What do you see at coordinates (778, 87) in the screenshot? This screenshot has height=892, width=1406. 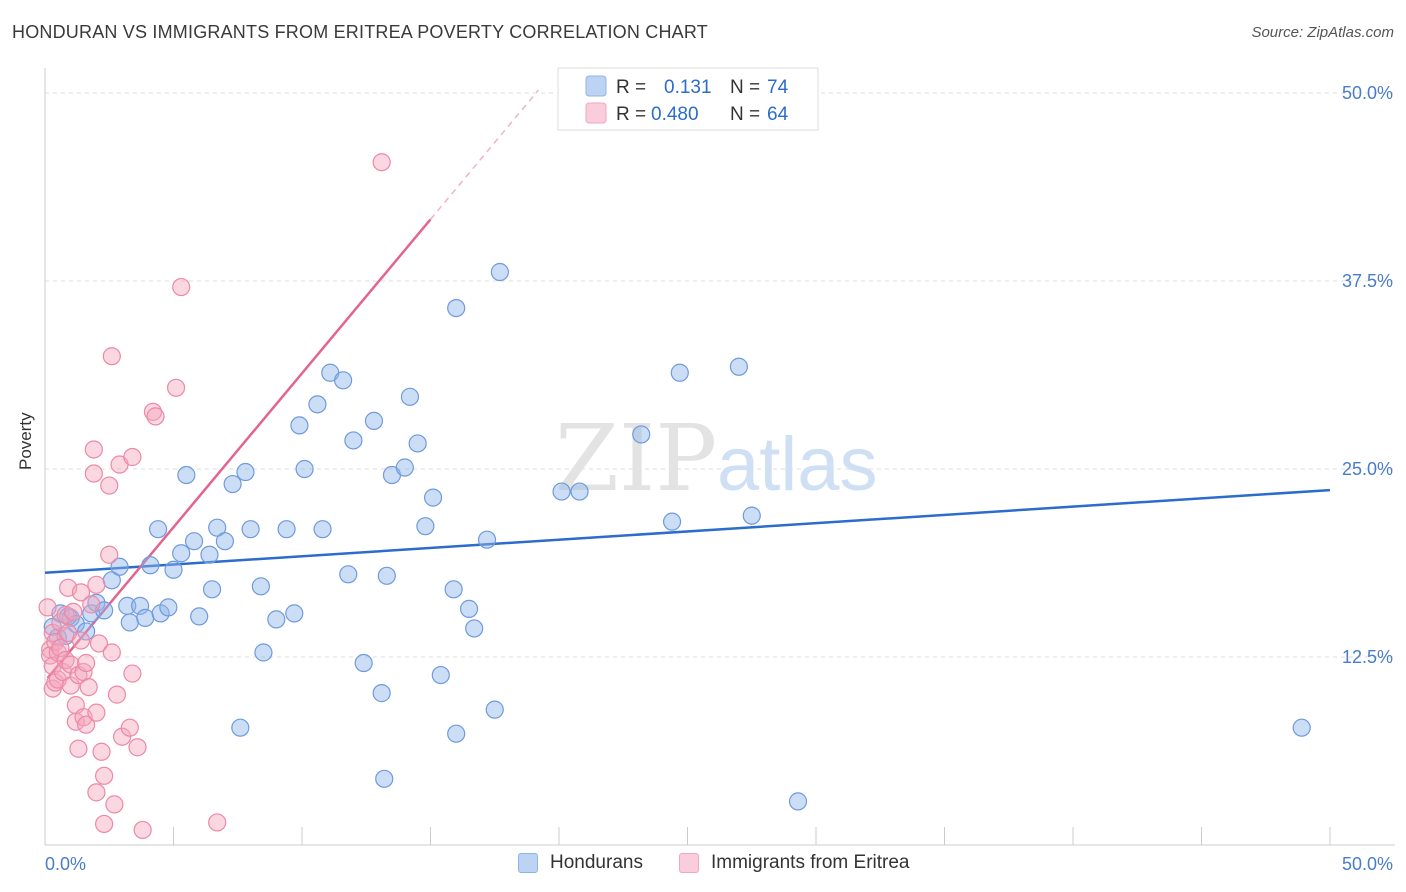 I see `legend-n-value-1: 74` at bounding box center [778, 87].